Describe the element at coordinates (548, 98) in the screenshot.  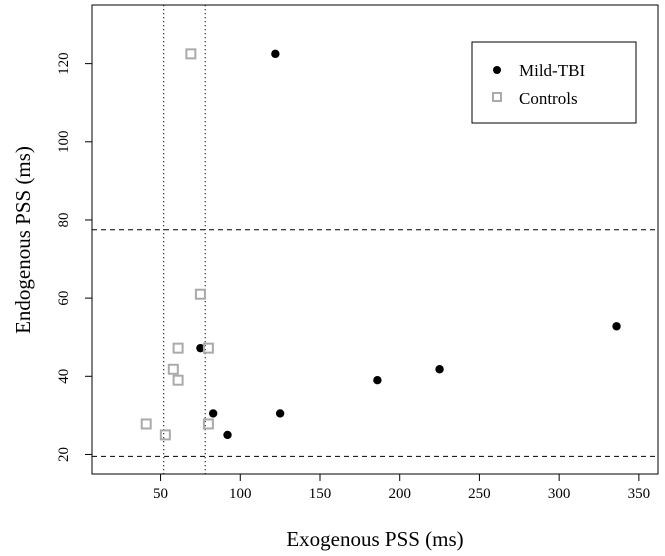
I see `legend-label-controls: Controls` at that location.